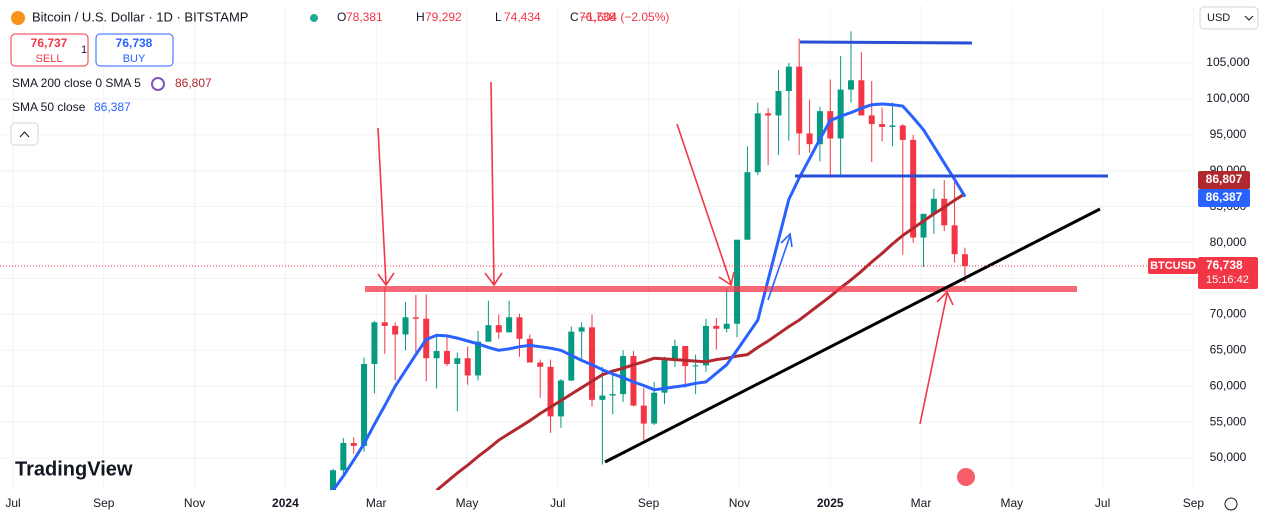 The image size is (1264, 513). What do you see at coordinates (1228, 242) in the screenshot?
I see `y-tick-label: 80,000` at bounding box center [1228, 242].